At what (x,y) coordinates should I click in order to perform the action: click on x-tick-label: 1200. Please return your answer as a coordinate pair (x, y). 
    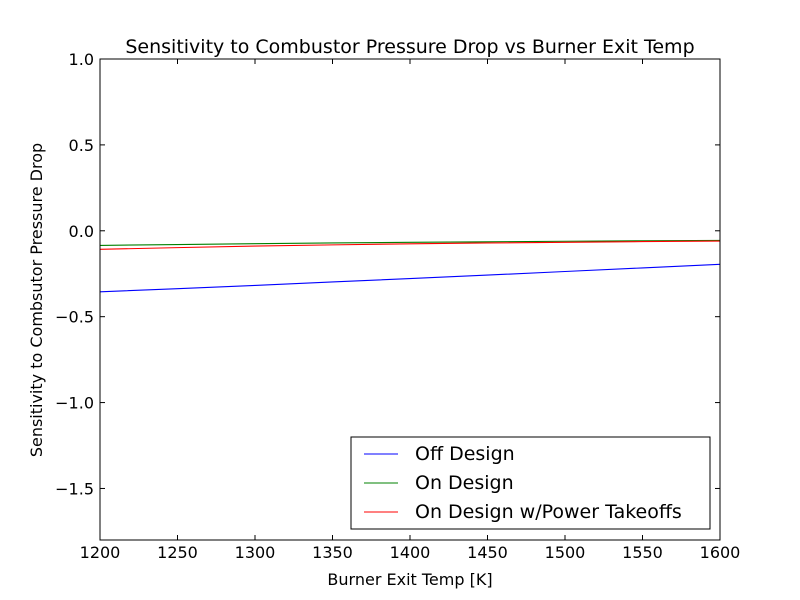
    Looking at the image, I should click on (100, 552).